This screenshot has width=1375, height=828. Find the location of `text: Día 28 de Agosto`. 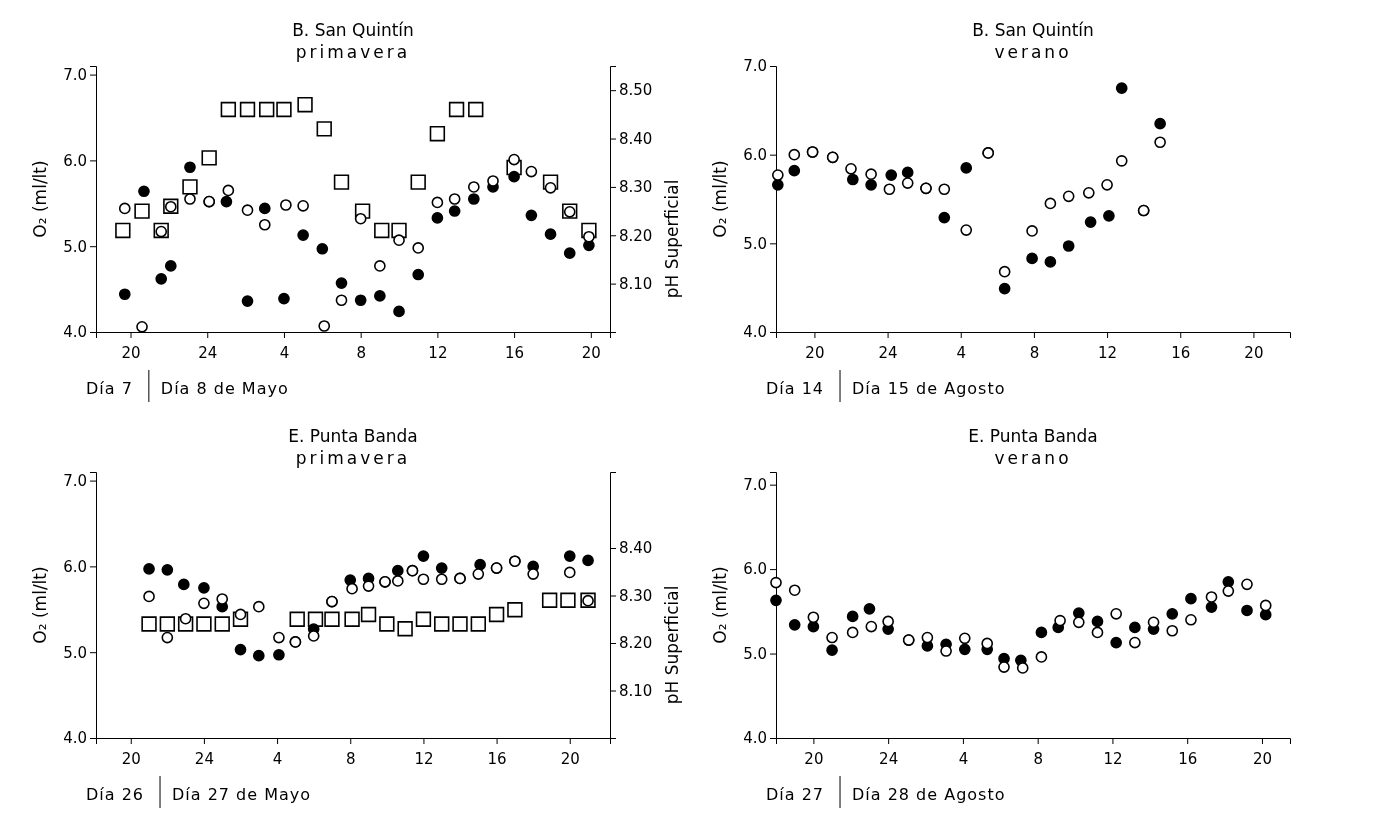

text: Día 28 de Agosto is located at coordinates (929, 794).